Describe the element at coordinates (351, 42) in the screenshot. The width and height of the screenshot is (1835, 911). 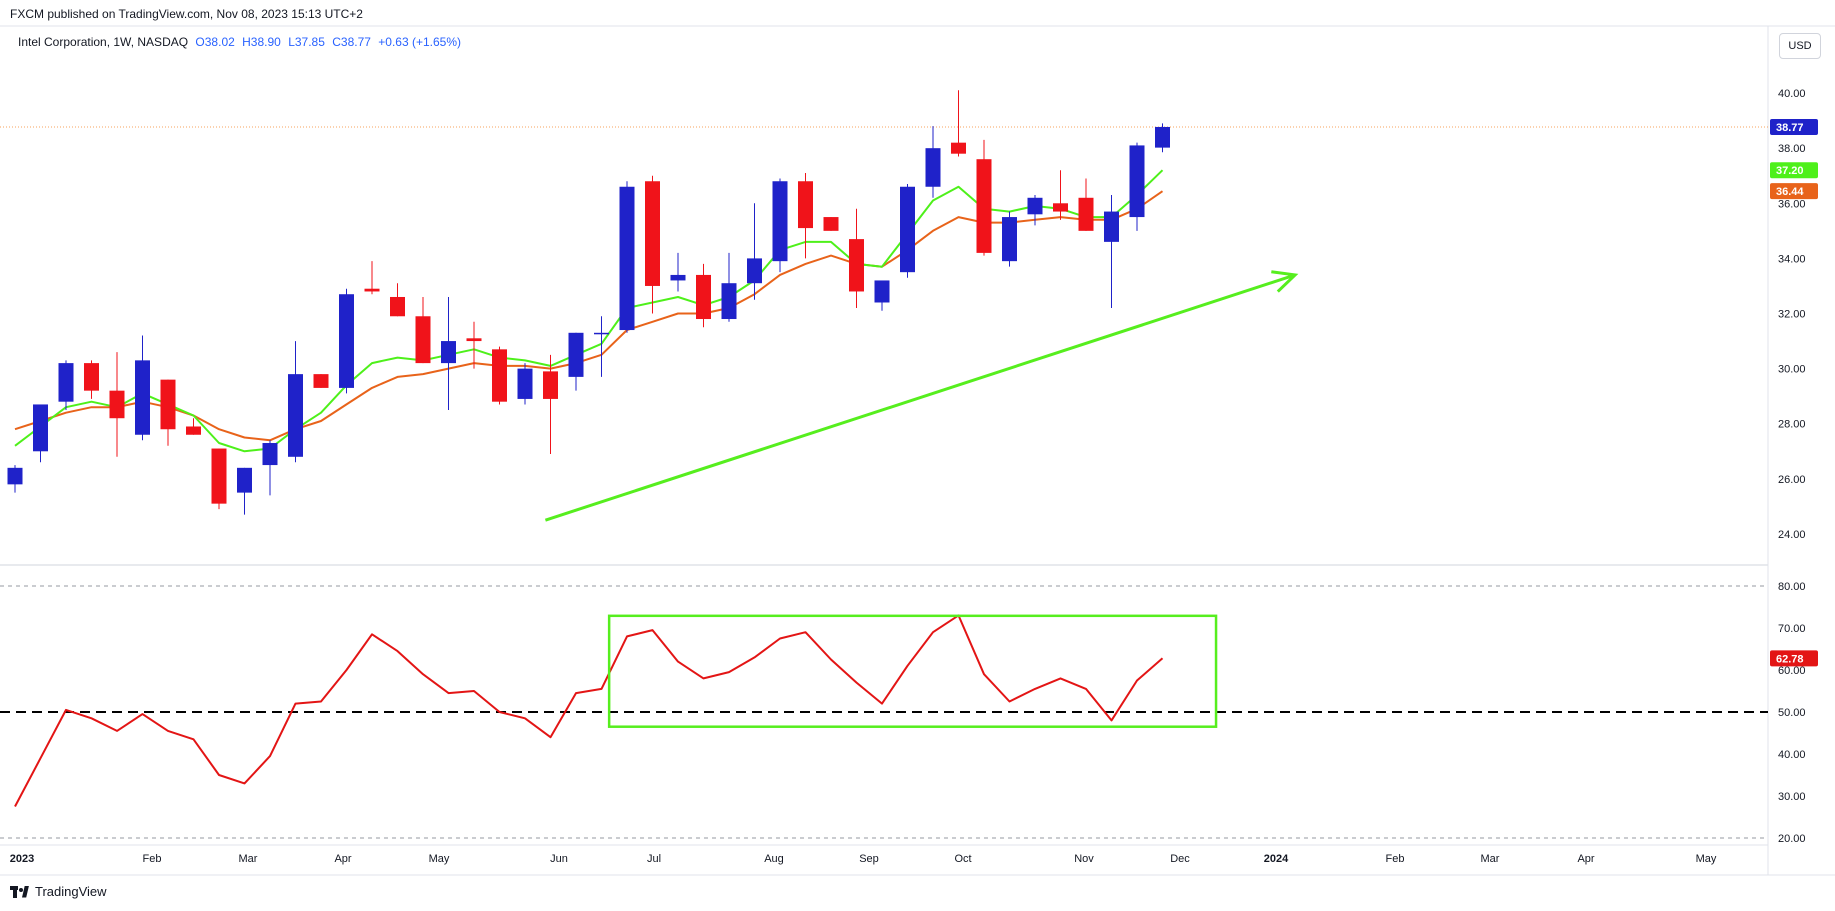
I see `close-value: C38.77` at that location.